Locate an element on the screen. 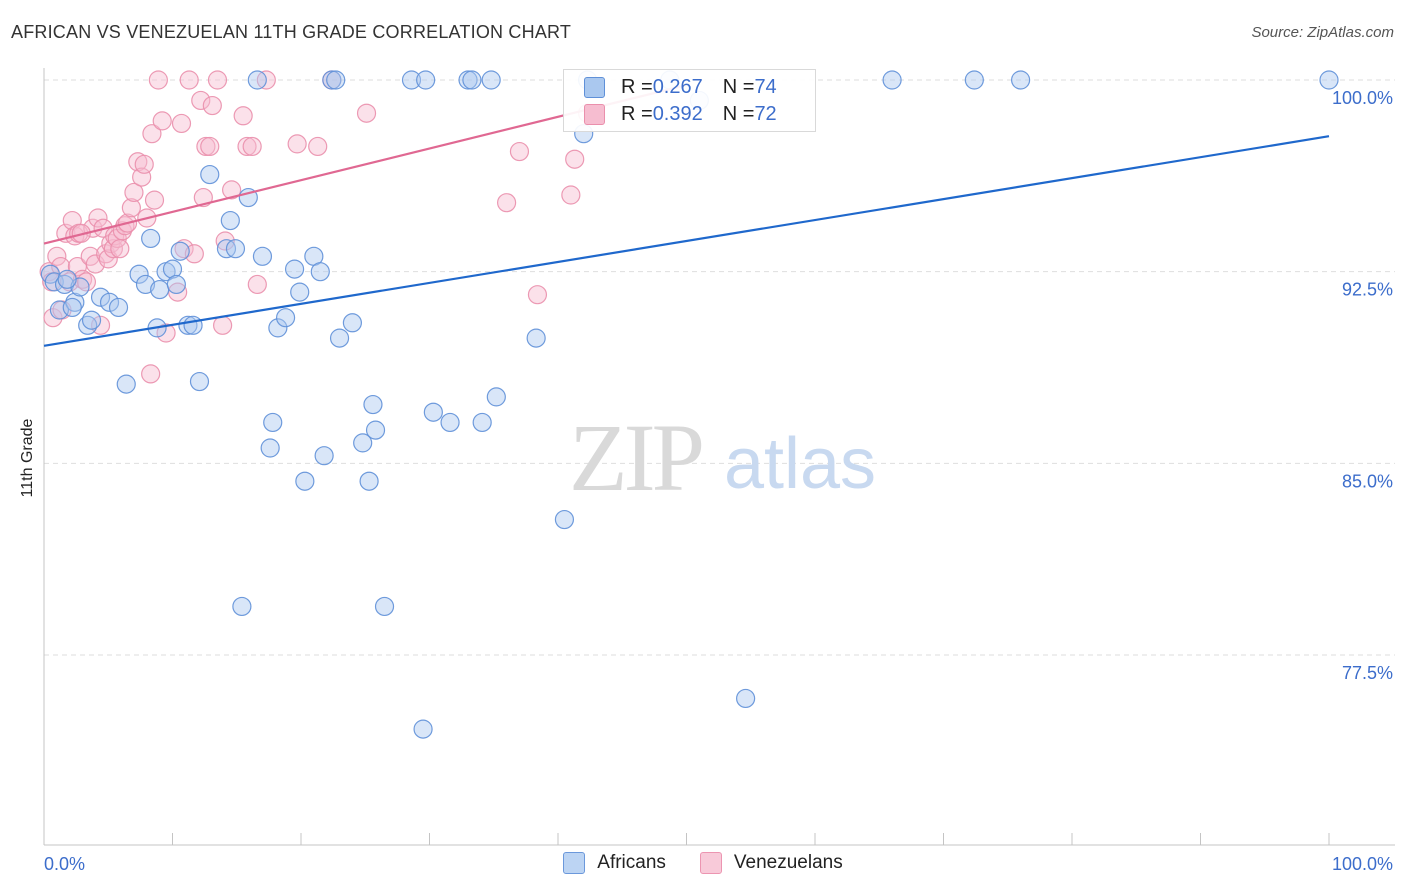 This screenshot has height=892, width=1406. correlation-legend: R = 0.267 N = 74 R = 0.392 N = 72 is located at coordinates (689, 100).